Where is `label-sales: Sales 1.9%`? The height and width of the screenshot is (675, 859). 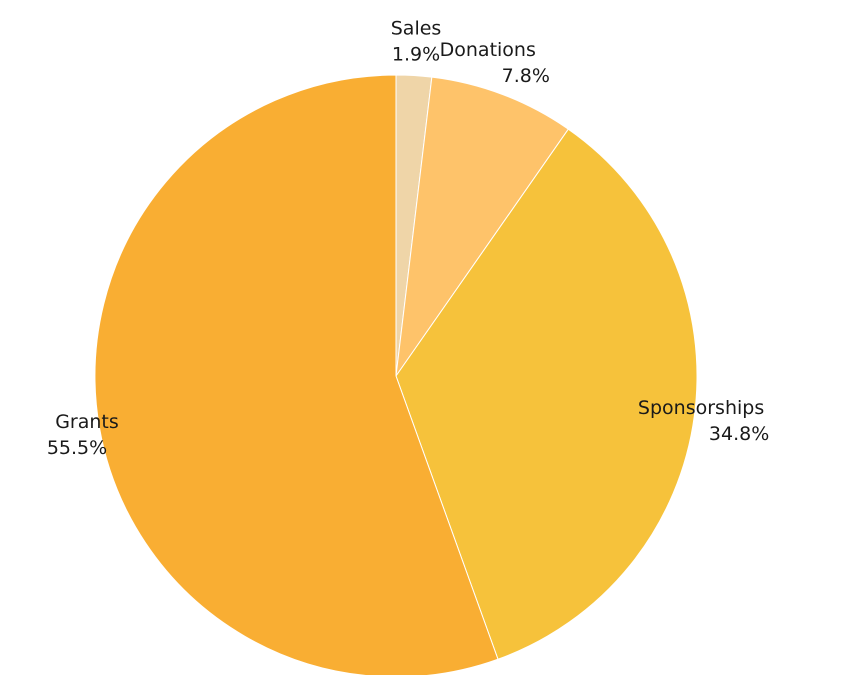
label-sales: Sales 1.9% is located at coordinates (416, 42).